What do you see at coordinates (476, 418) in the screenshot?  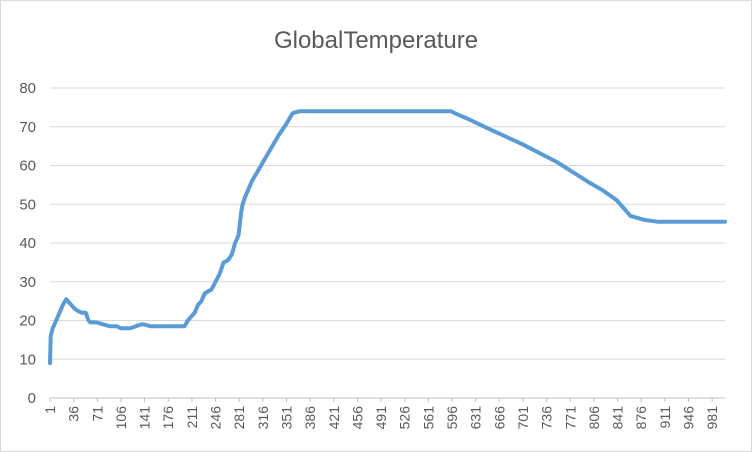 I see `x-tick-label: 631` at bounding box center [476, 418].